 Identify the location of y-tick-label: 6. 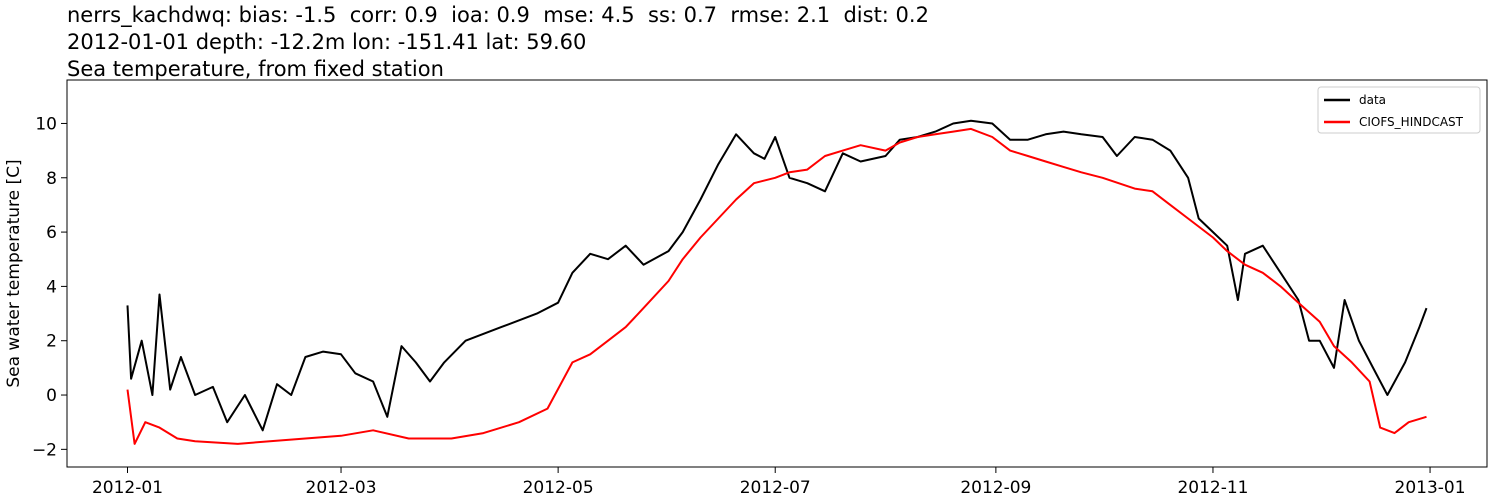
(51, 233).